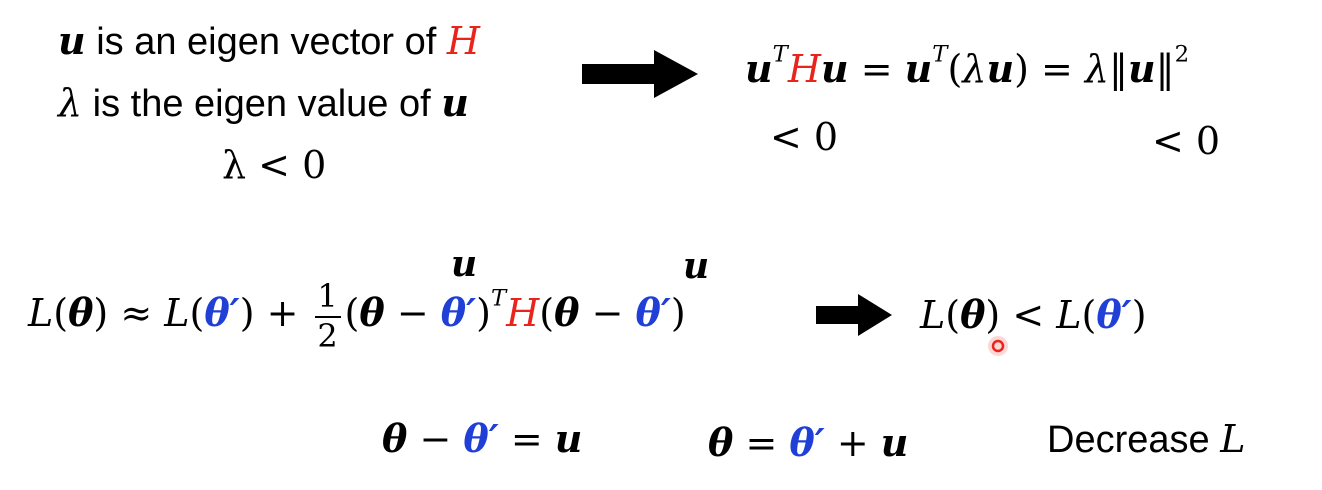  I want to click on annotation-less-than-zero-2: < 0, so click(1186, 141).